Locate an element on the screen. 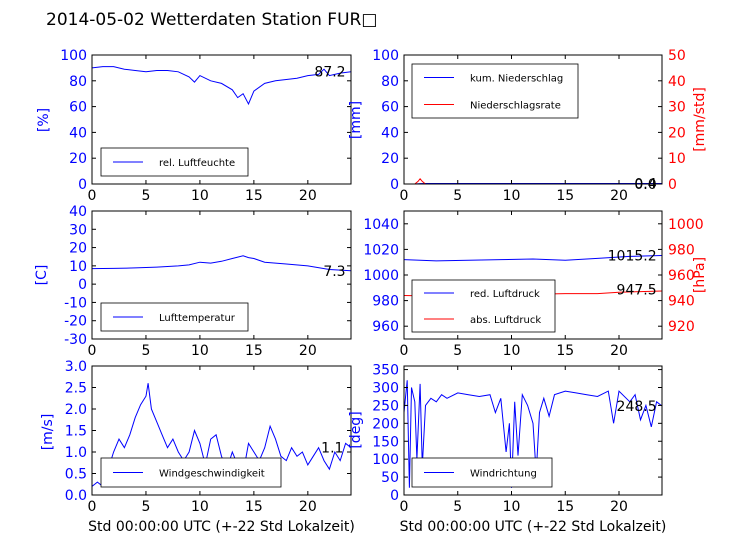  y-tick-label: -30 is located at coordinates (75, 340).